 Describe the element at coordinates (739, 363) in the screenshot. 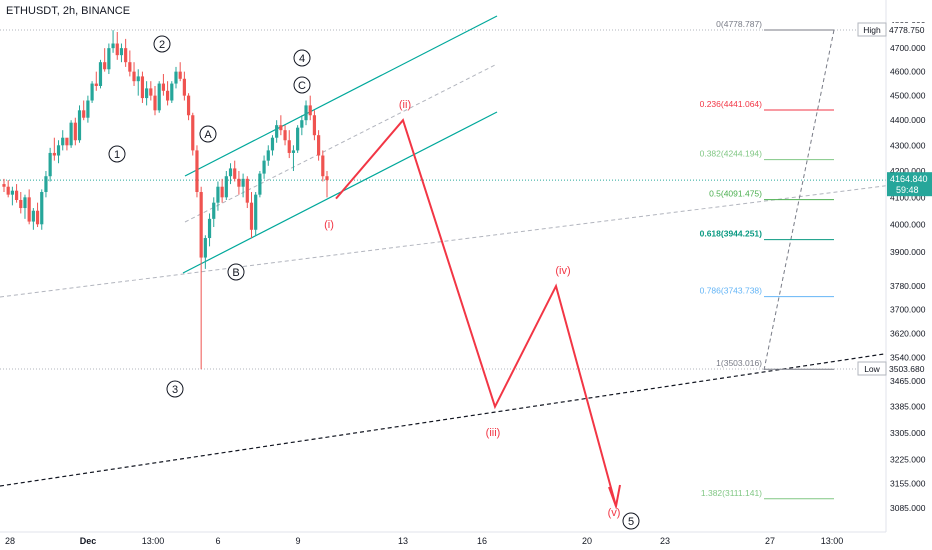

I see `fib-level-label: 1(3503.016)` at that location.